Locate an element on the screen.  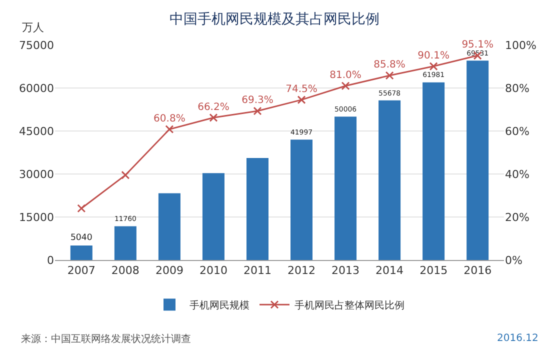
y-axis-title: 万人 is located at coordinates (33, 27).